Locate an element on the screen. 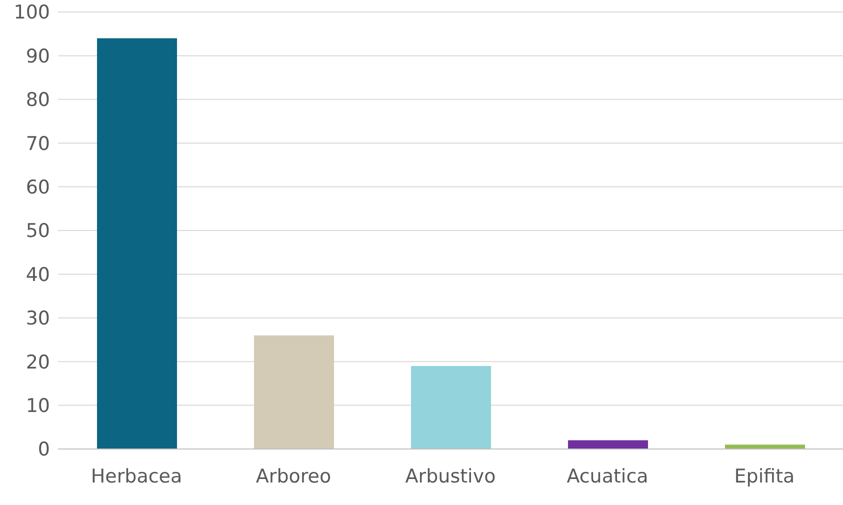 Image resolution: width=843 pixels, height=505 pixels. y-tick-label: 0 is located at coordinates (44, 449).